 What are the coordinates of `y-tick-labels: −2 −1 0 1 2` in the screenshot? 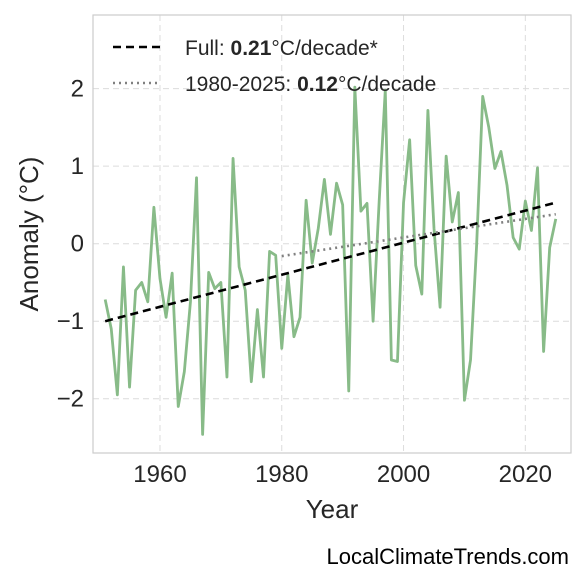 It's located at (70, 244).